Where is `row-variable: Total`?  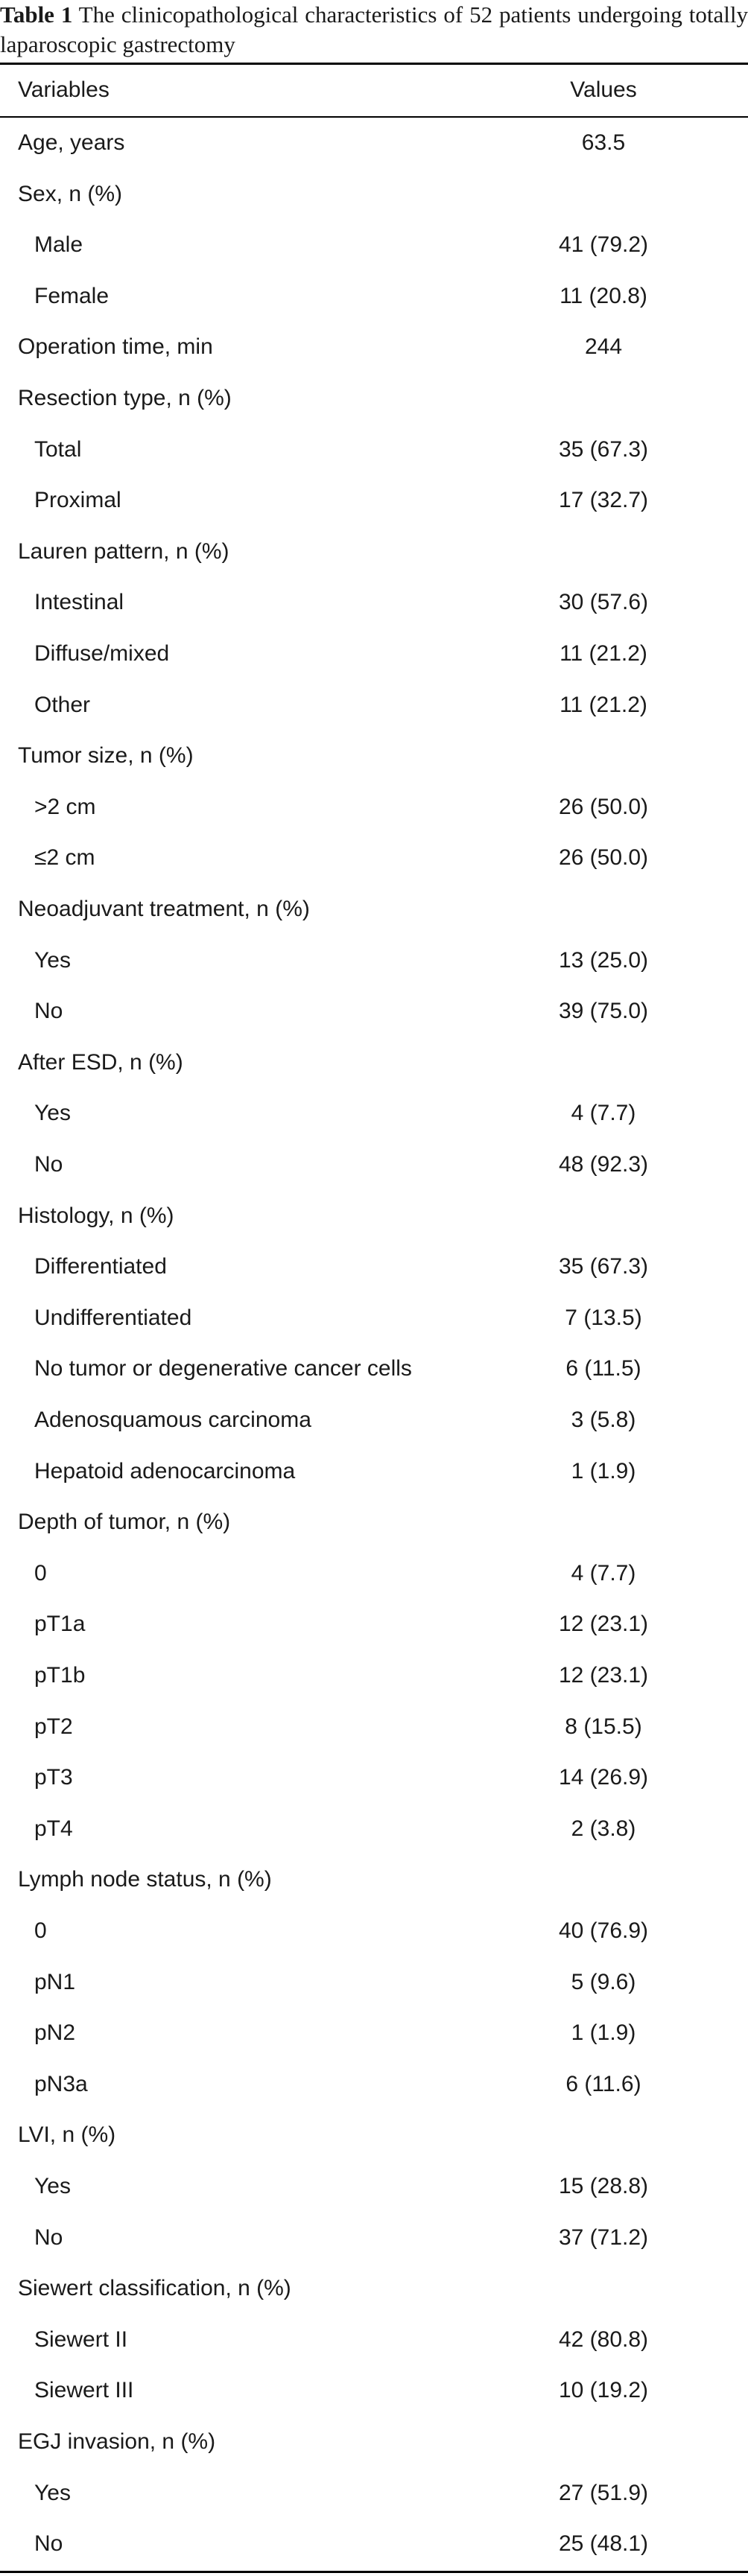
row-variable: Total is located at coordinates (58, 449).